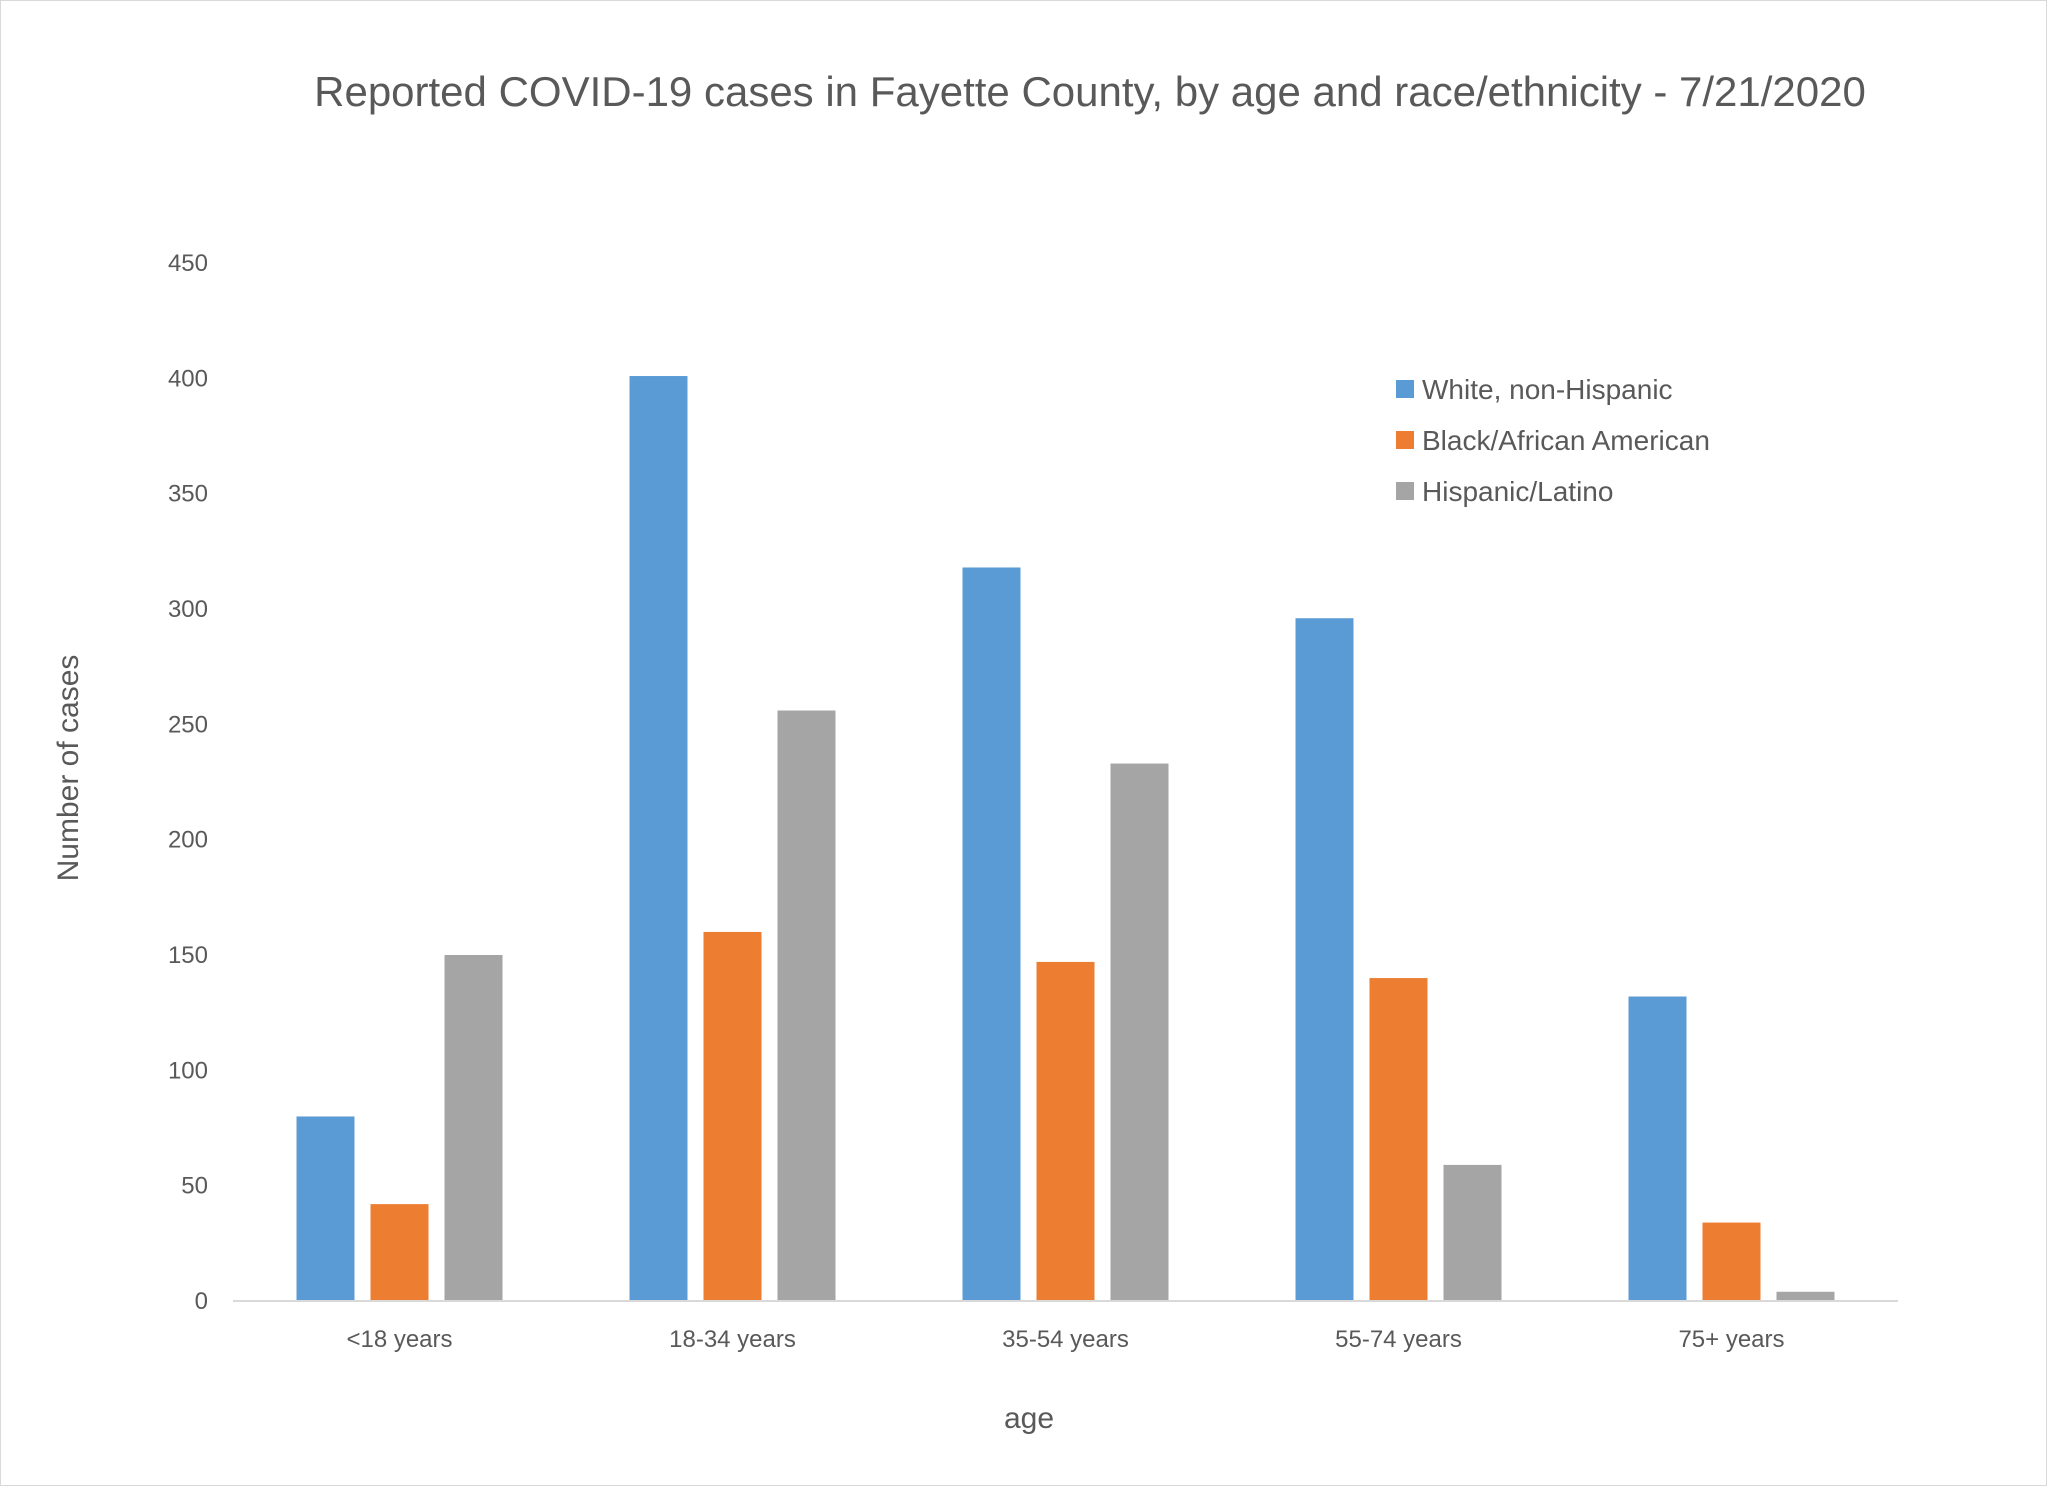 The height and width of the screenshot is (1486, 2047). I want to click on legend-label: White, non-Hispanic, so click(1547, 389).